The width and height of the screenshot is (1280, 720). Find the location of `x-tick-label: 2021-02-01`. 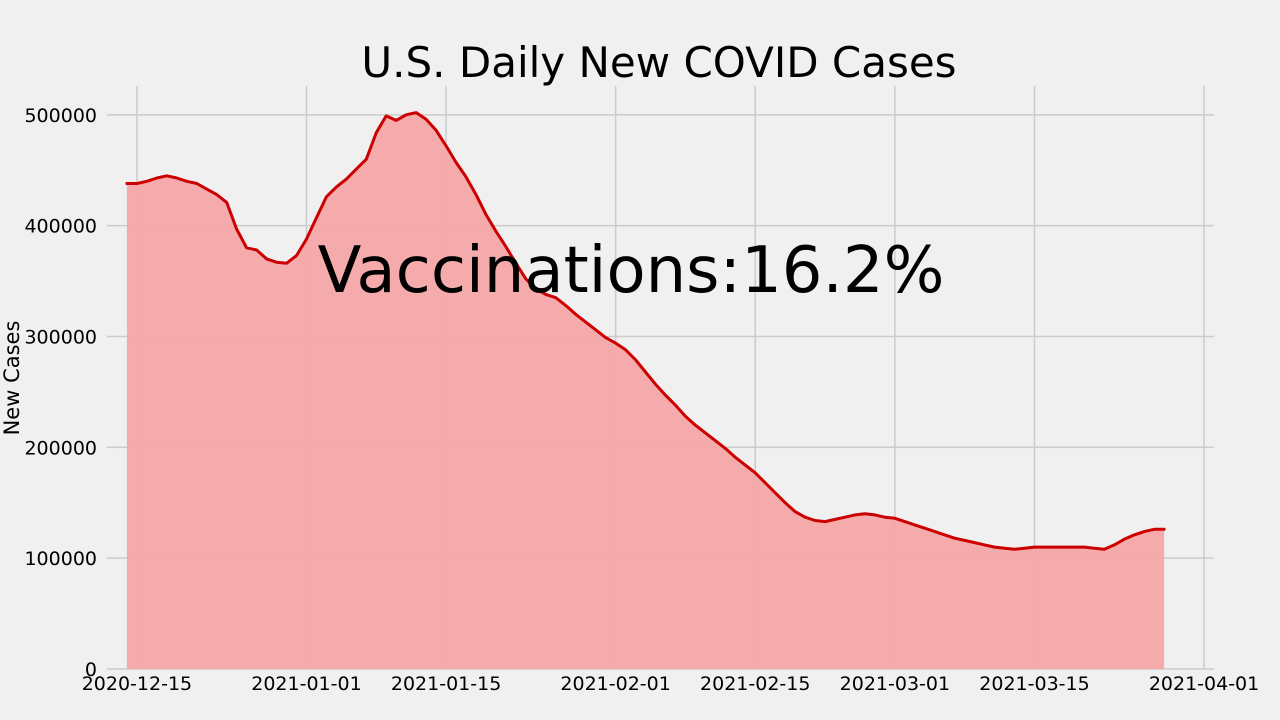

x-tick-label: 2021-02-01 is located at coordinates (615, 684).